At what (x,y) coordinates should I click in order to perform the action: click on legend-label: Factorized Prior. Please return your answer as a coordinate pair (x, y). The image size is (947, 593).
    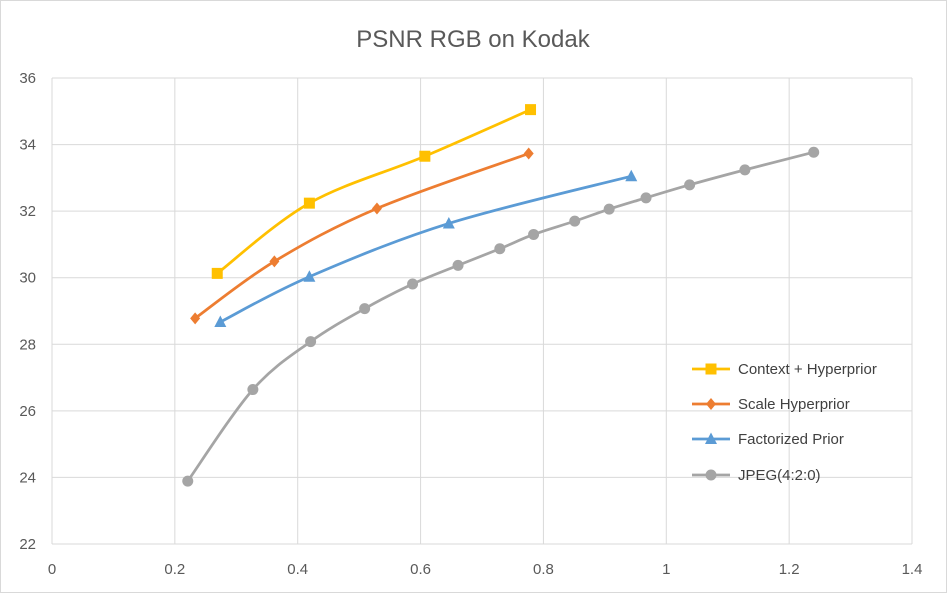
    Looking at the image, I should click on (791, 439).